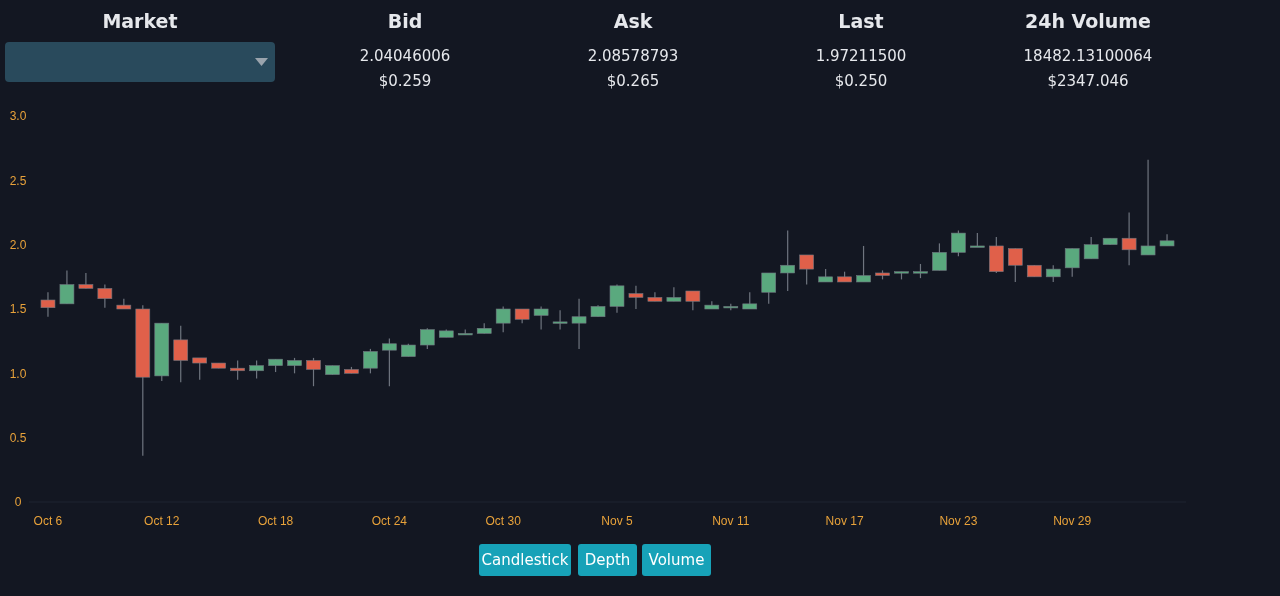 This screenshot has height=596, width=1280. Describe the element at coordinates (525, 560) in the screenshot. I see `tab-button: Candlestick` at that location.